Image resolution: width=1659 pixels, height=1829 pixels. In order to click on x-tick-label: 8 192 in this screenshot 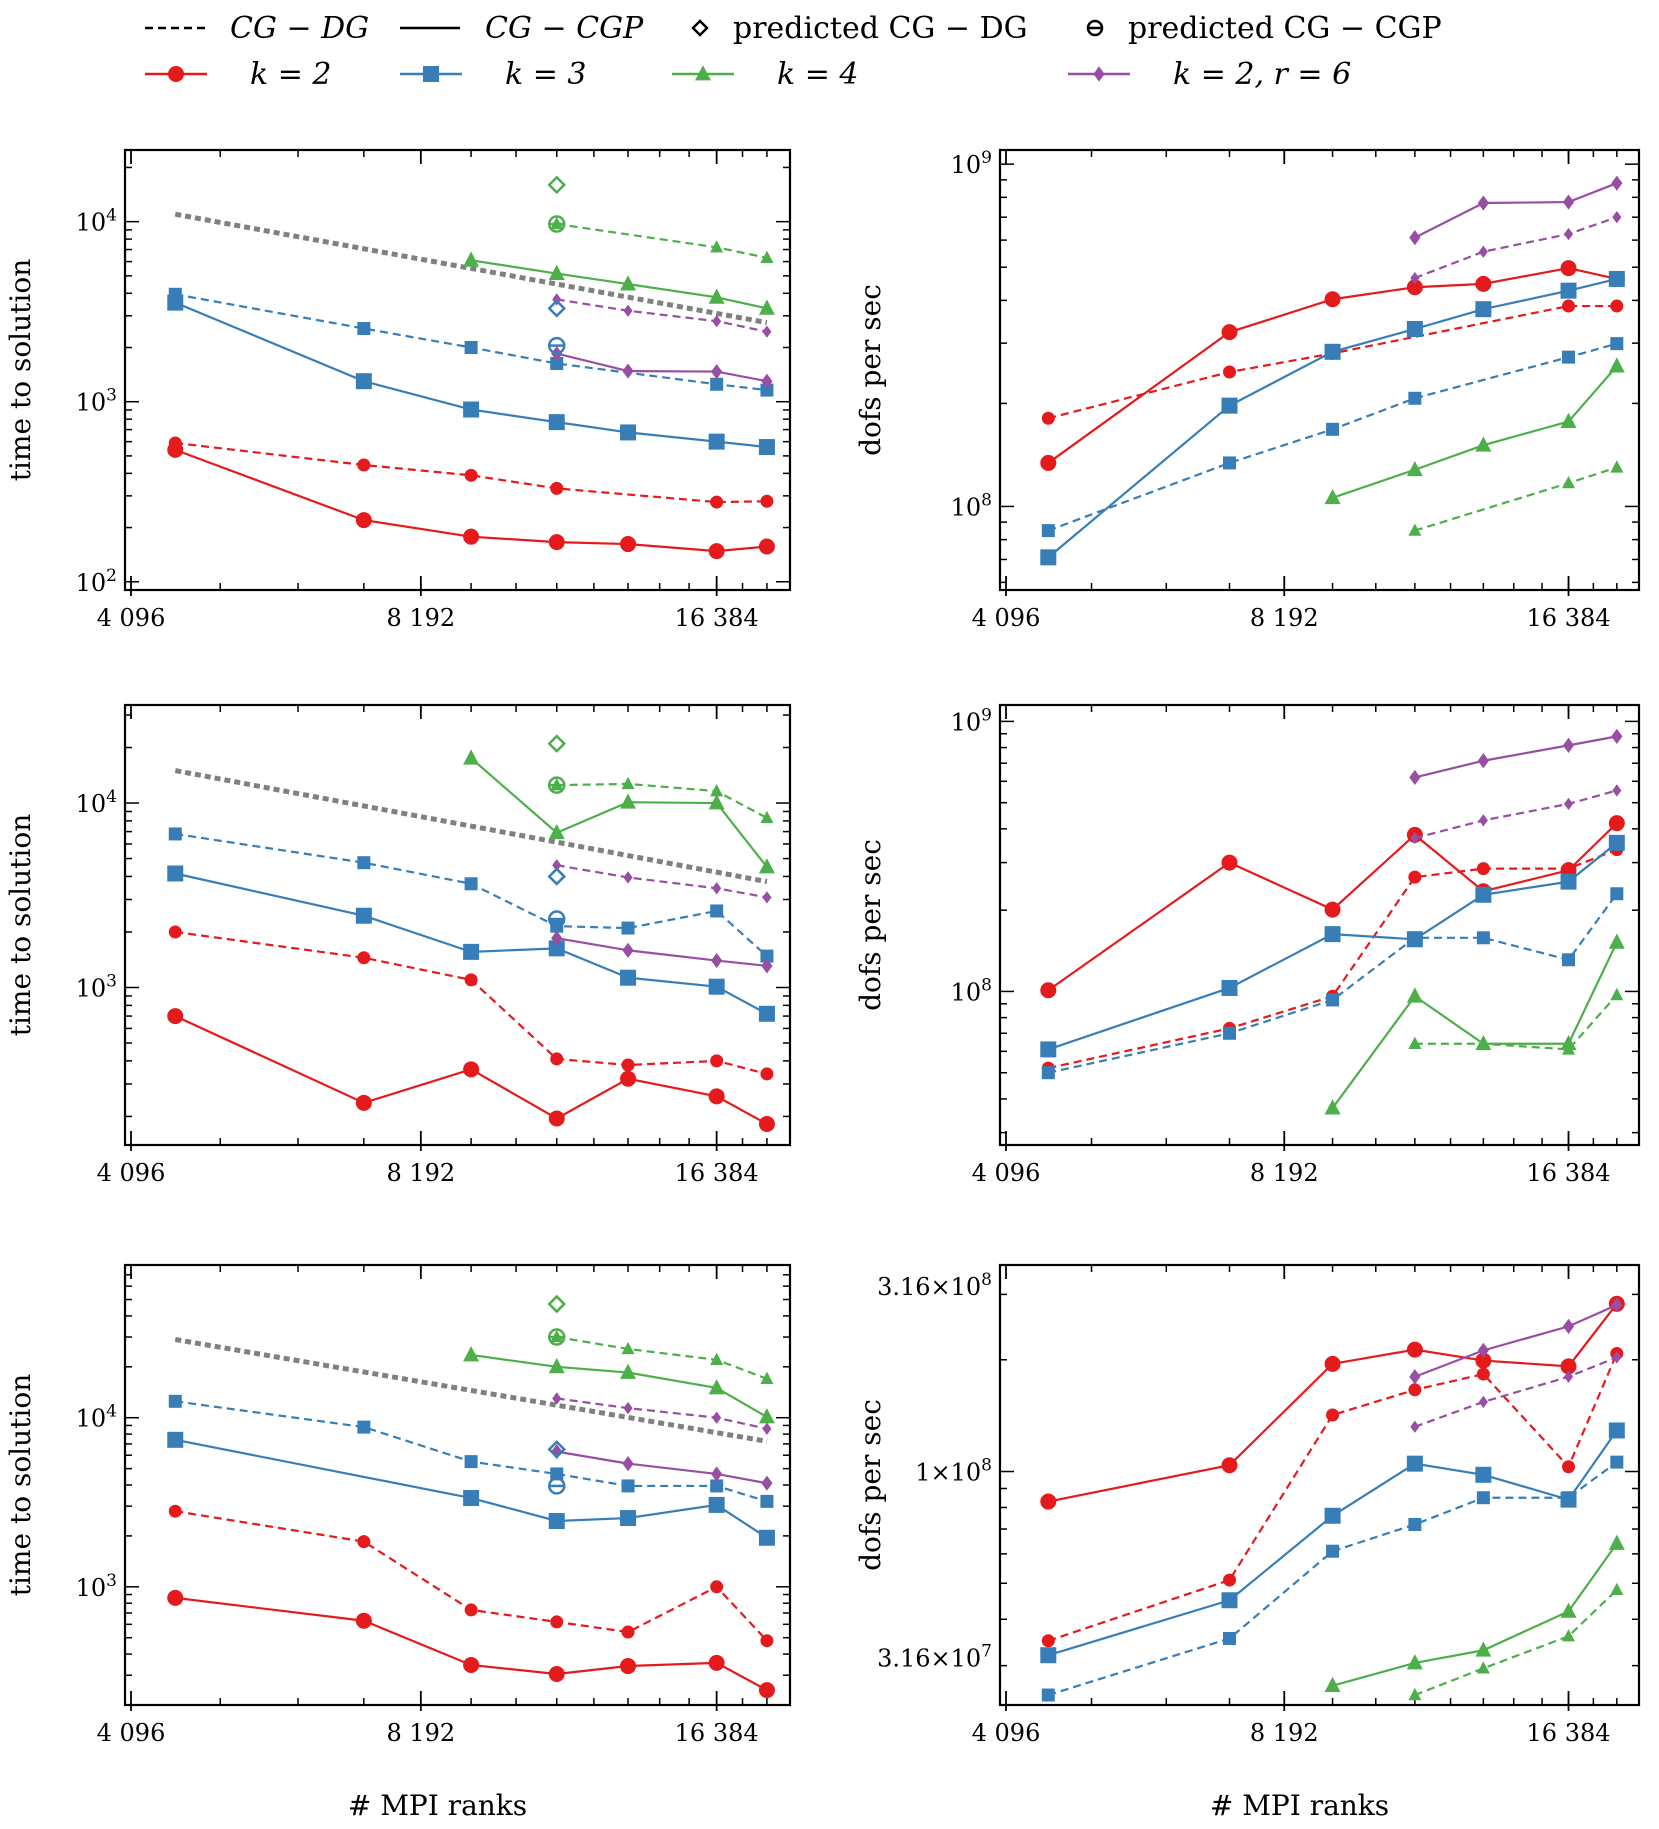, I will do `click(1284, 618)`.